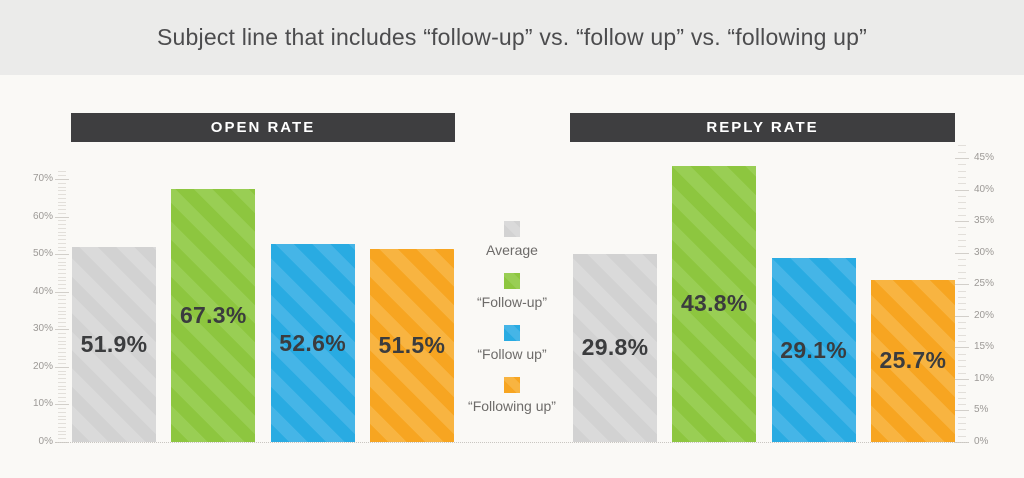 This screenshot has width=1024, height=478. Describe the element at coordinates (45, 441) in the screenshot. I see `tick-label-open-rate-0: 0%` at that location.